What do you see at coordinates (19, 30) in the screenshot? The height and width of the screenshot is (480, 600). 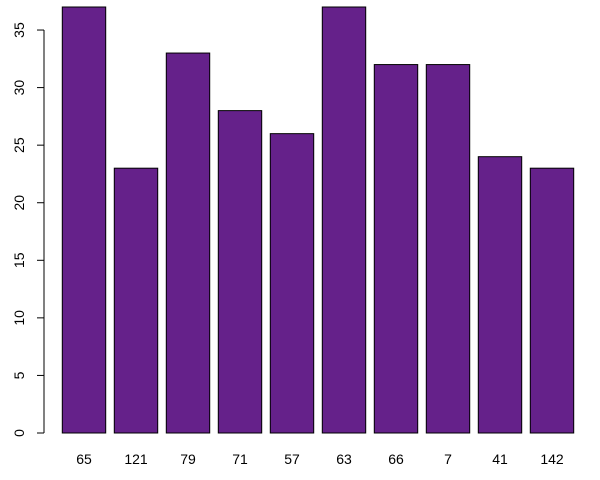 I see `y-tick-label-35: 35` at bounding box center [19, 30].